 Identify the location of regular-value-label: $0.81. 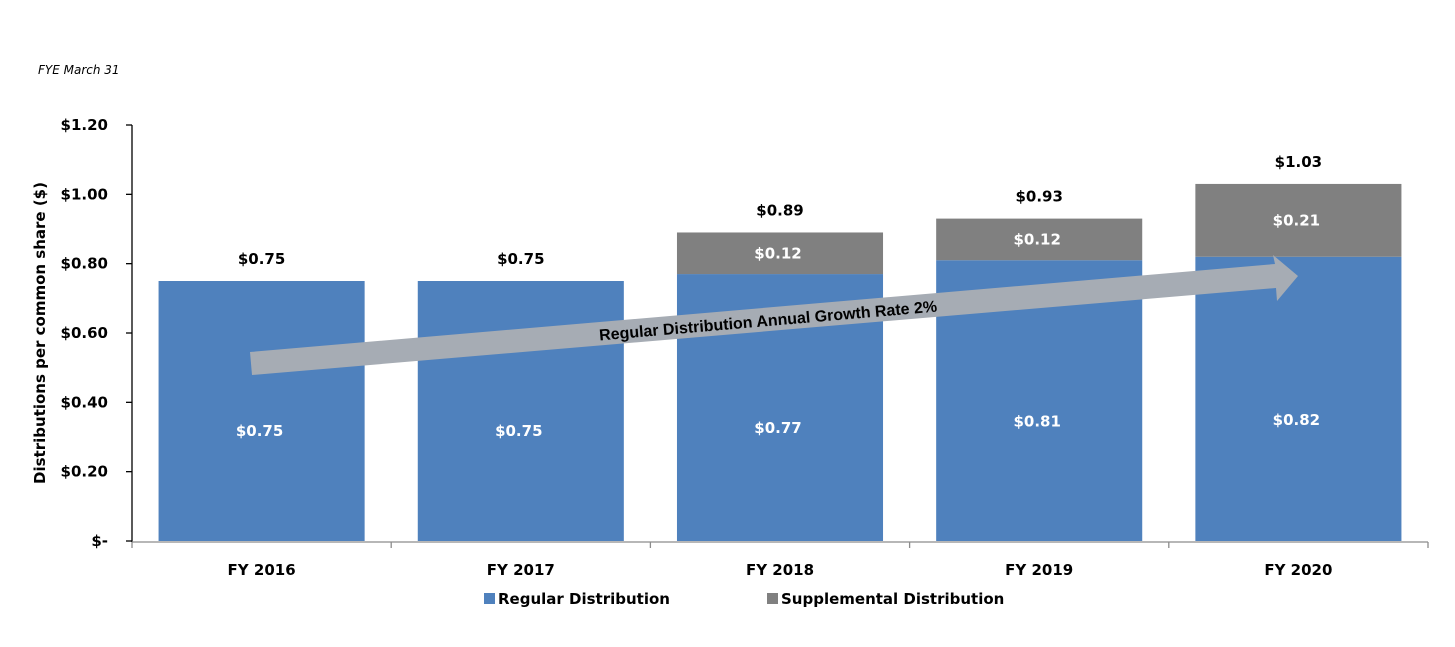
(1036, 422).